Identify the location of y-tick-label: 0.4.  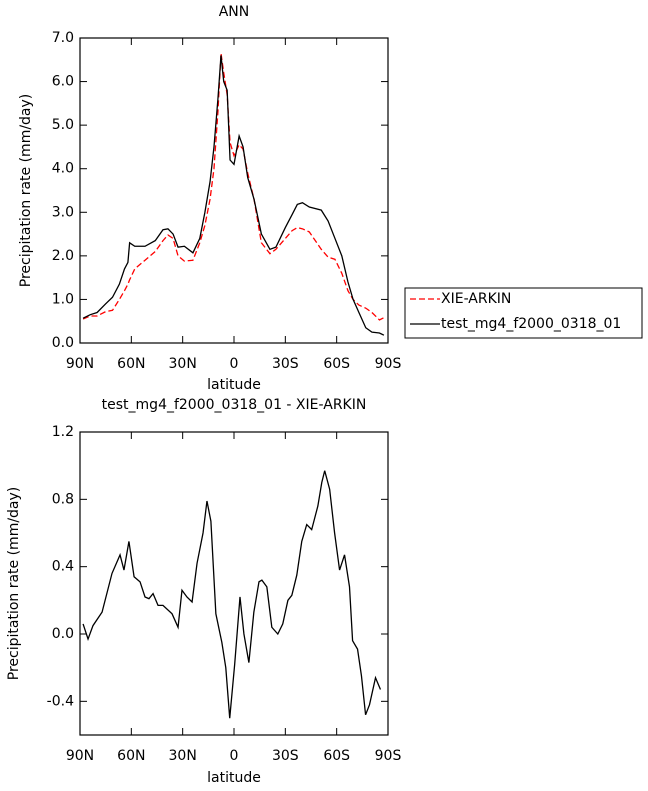
(63, 567).